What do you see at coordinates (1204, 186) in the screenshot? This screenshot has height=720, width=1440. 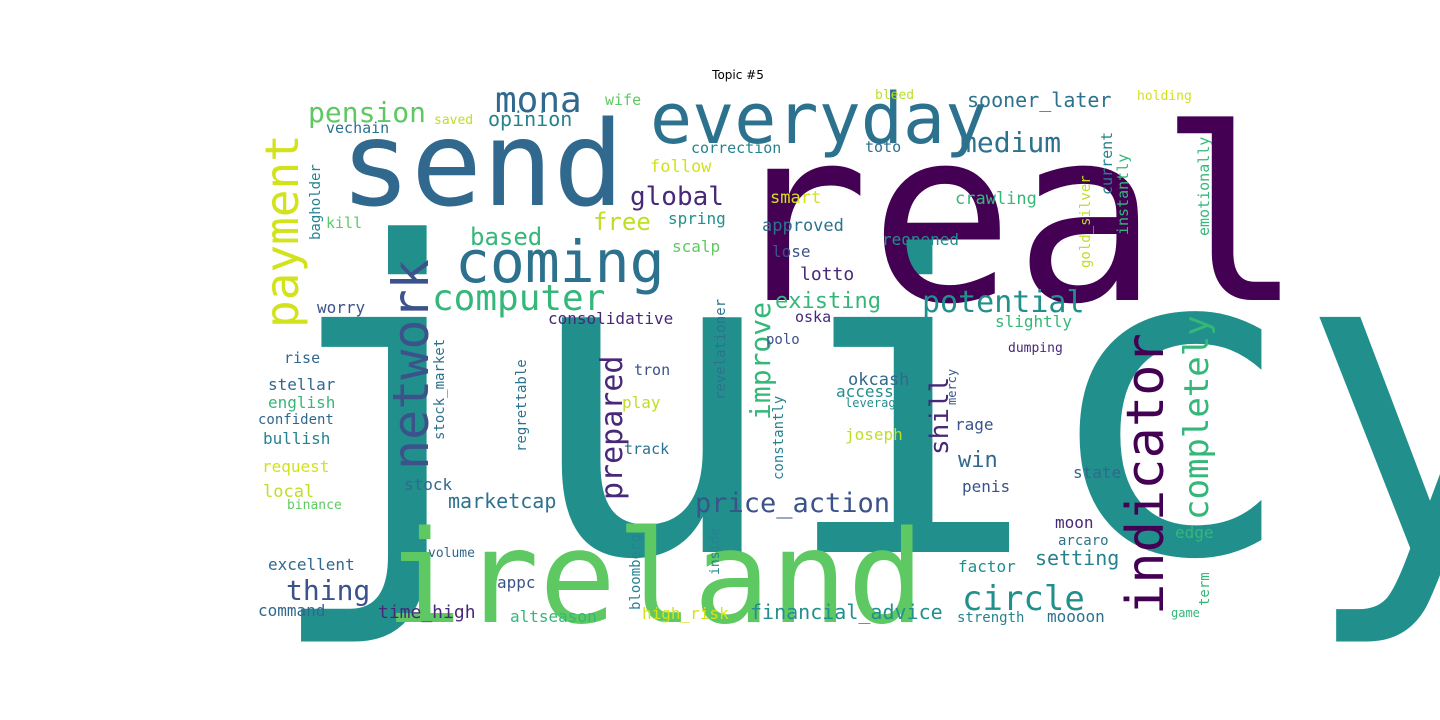 I see `word-emotionally: emotionally` at bounding box center [1204, 186].